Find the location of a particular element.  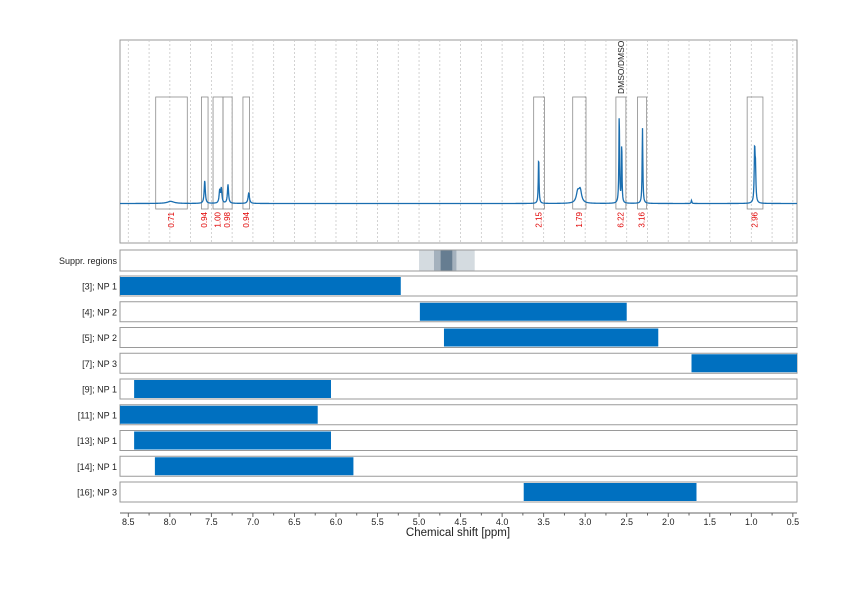

row-label: [14]; NP 1 is located at coordinates (97, 467).